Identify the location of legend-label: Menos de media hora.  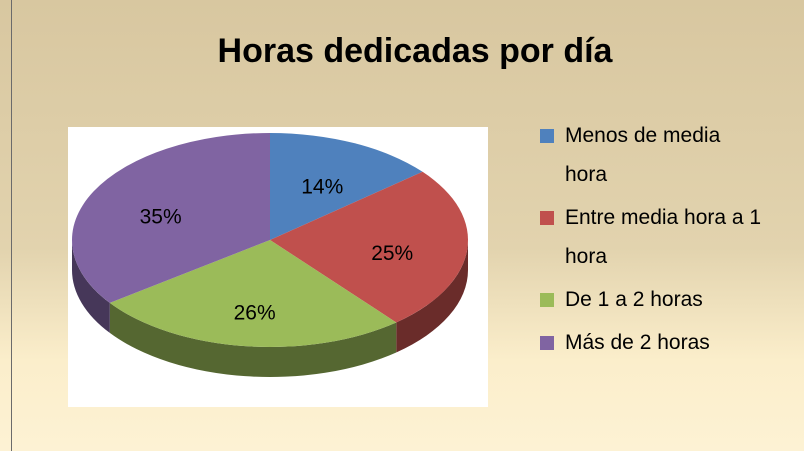
(643, 155).